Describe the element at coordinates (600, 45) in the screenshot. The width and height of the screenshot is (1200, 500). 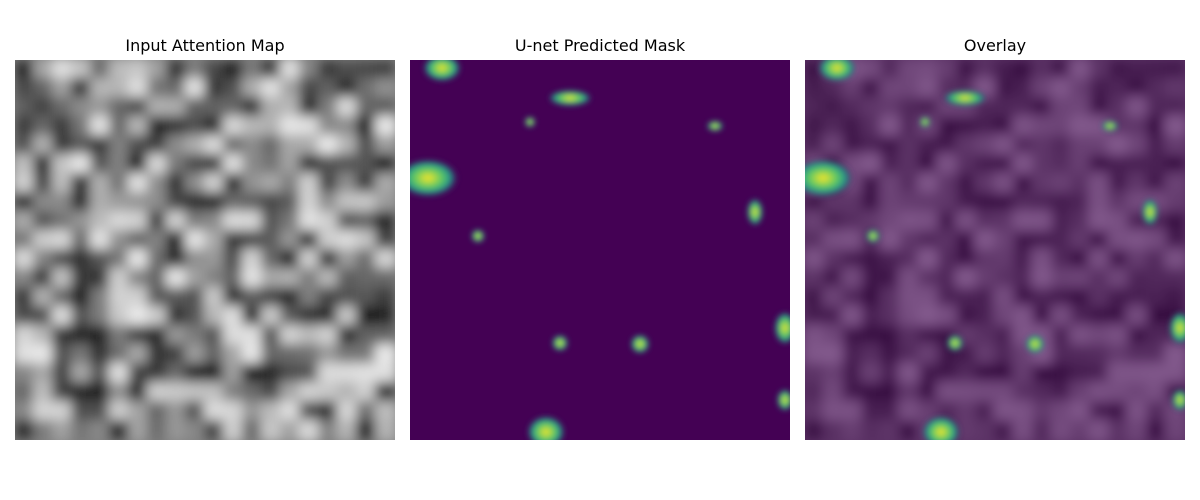
I see `panel-title-mask: U-net Predicted Mask` at that location.